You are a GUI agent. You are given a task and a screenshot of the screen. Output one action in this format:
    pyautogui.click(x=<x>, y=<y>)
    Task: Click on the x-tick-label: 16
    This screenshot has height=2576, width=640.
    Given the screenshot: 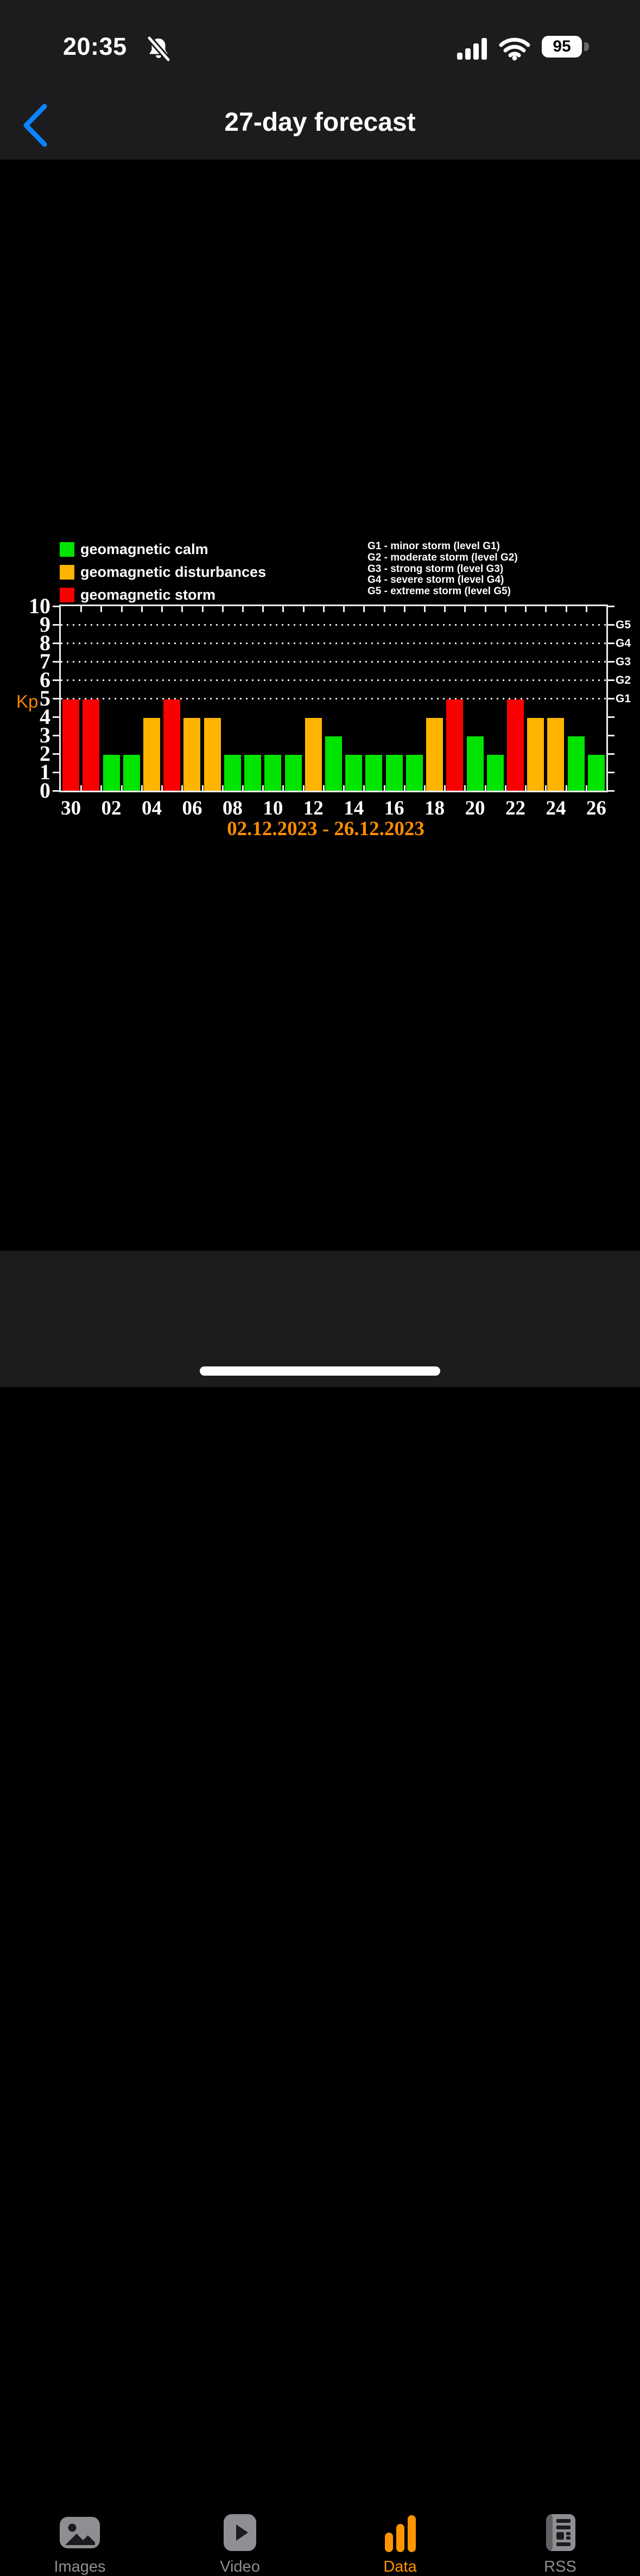 What is the action you would take?
    pyautogui.click(x=394, y=808)
    